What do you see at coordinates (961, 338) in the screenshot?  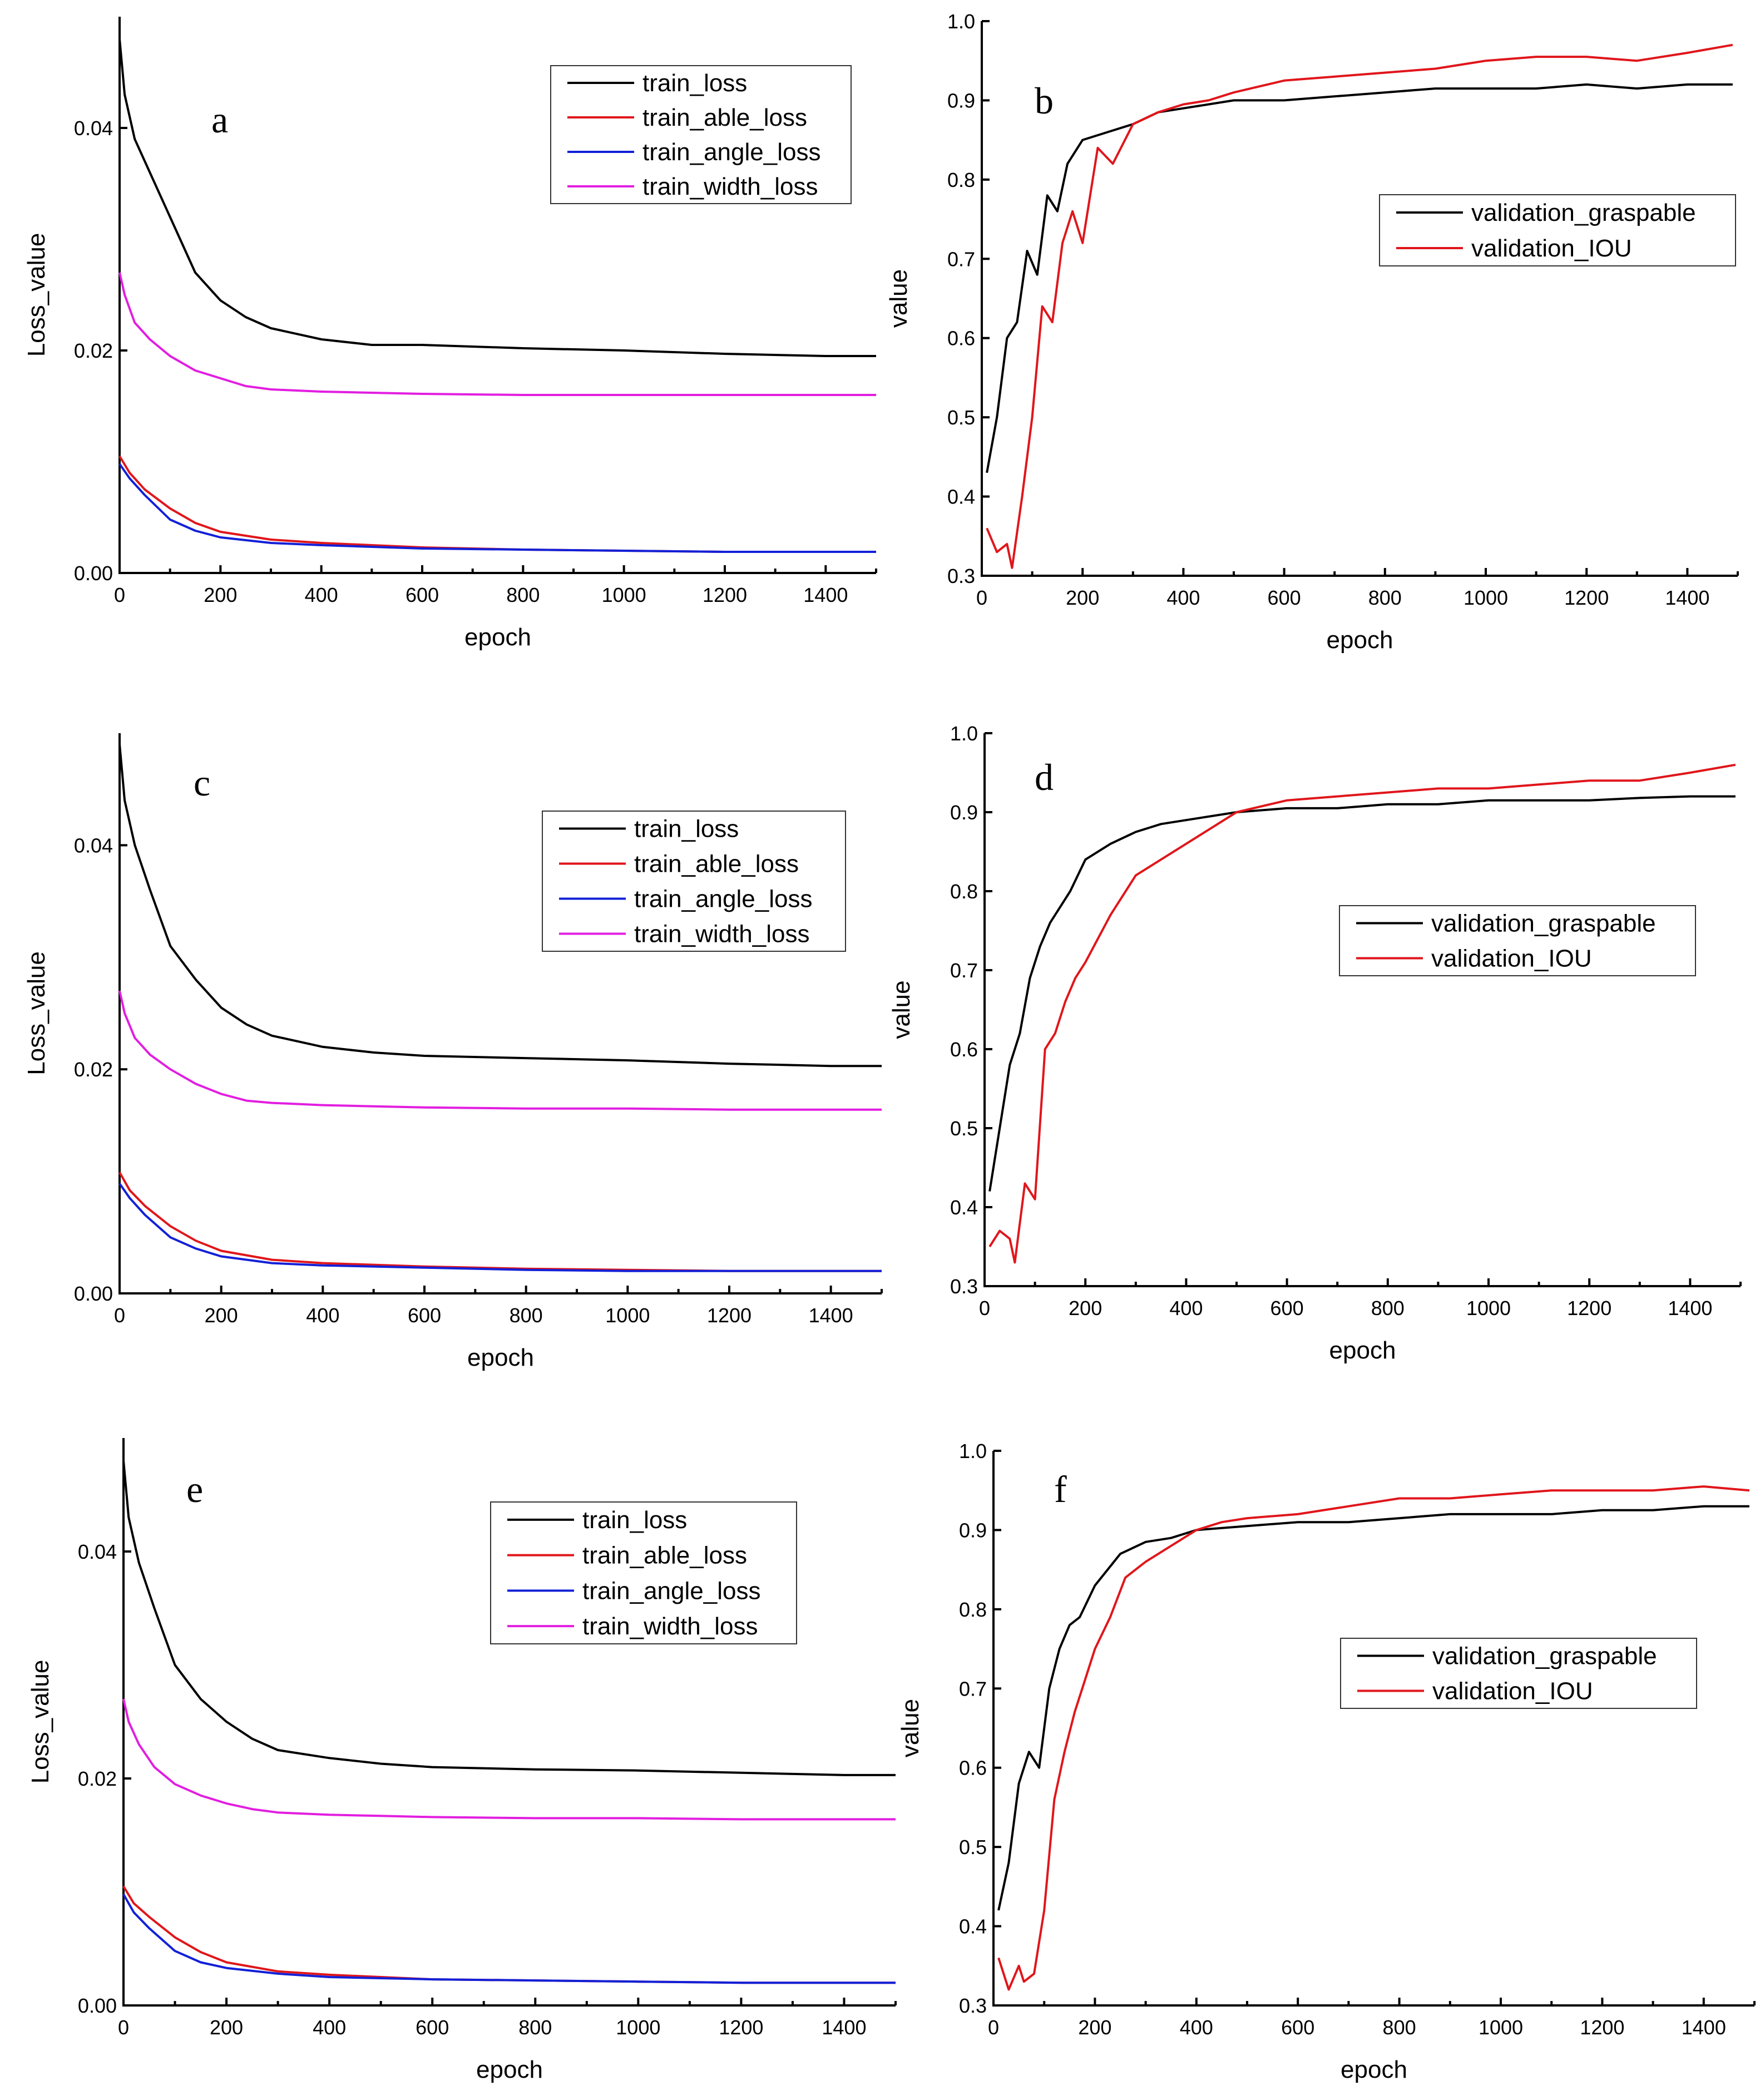 I see `y-tick-label: 0.6` at bounding box center [961, 338].